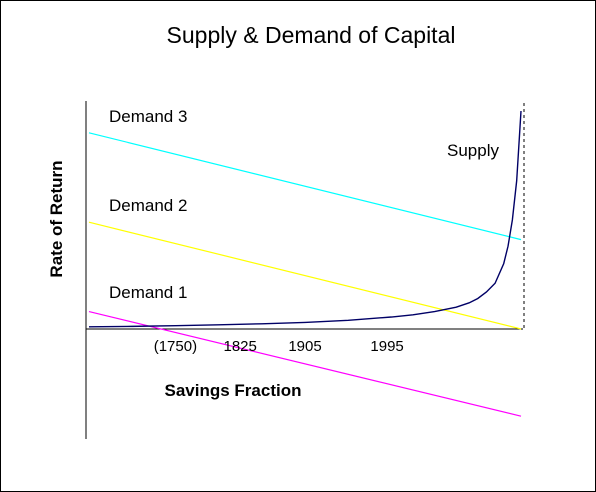 The height and width of the screenshot is (492, 596). Describe the element at coordinates (56, 218) in the screenshot. I see `y-axis-label: Rate of Return` at that location.